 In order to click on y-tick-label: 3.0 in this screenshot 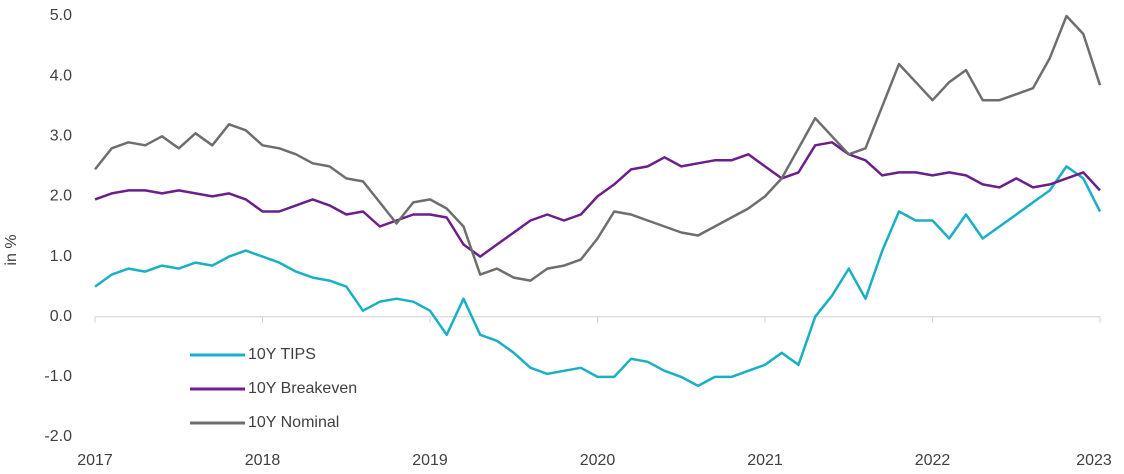, I will do `click(61, 136)`.